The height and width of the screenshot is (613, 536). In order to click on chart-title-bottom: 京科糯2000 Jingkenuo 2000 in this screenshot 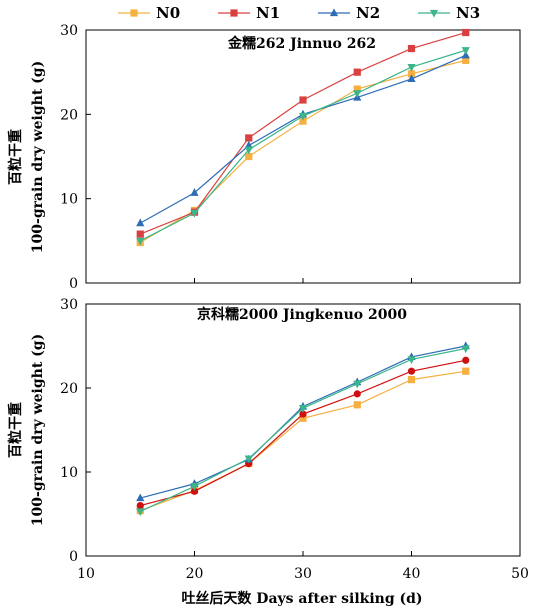, I will do `click(302, 314)`.